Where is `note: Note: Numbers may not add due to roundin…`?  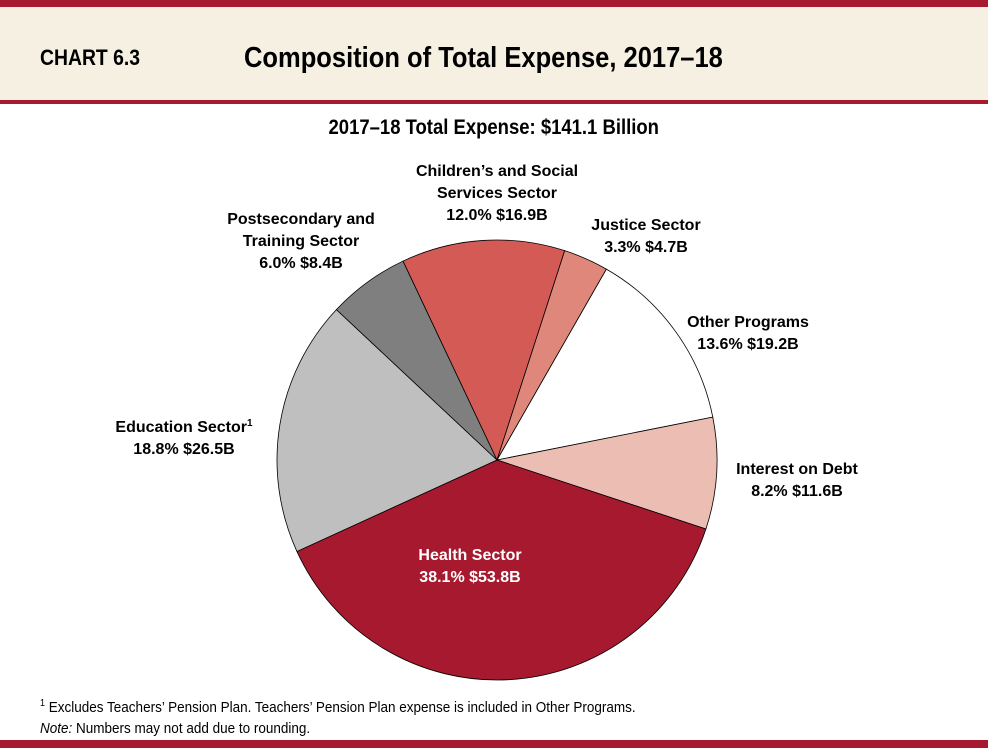 note: Note: Numbers may not add due to roundin… is located at coordinates (175, 728).